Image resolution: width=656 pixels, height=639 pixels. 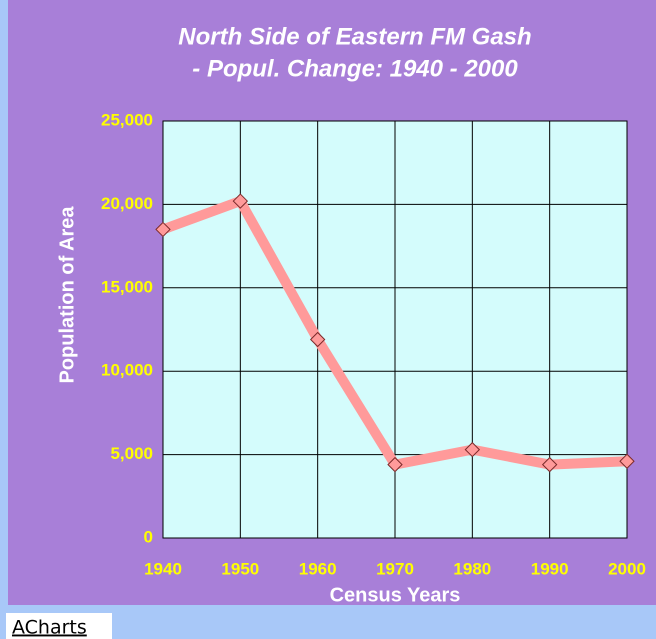 I want to click on y-tick-label: 25,000, so click(x=127, y=119).